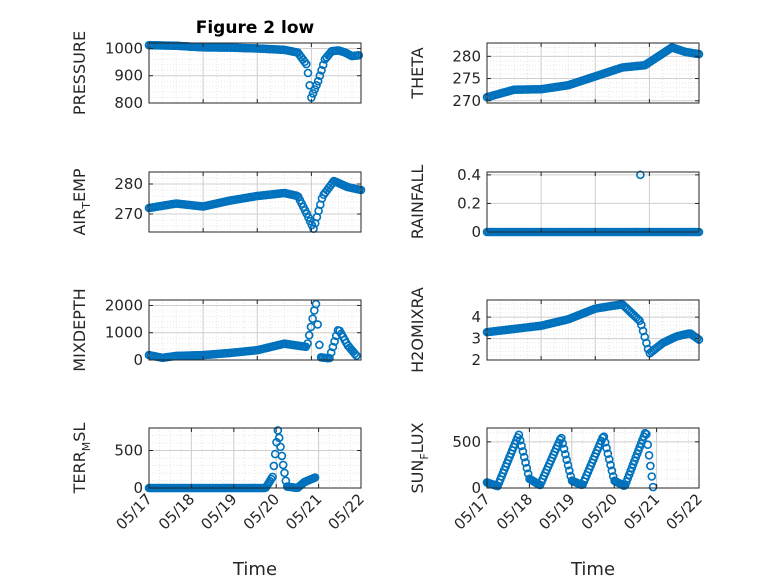  I want to click on panel-row3-left-ytick-label: 0, so click(138, 360).